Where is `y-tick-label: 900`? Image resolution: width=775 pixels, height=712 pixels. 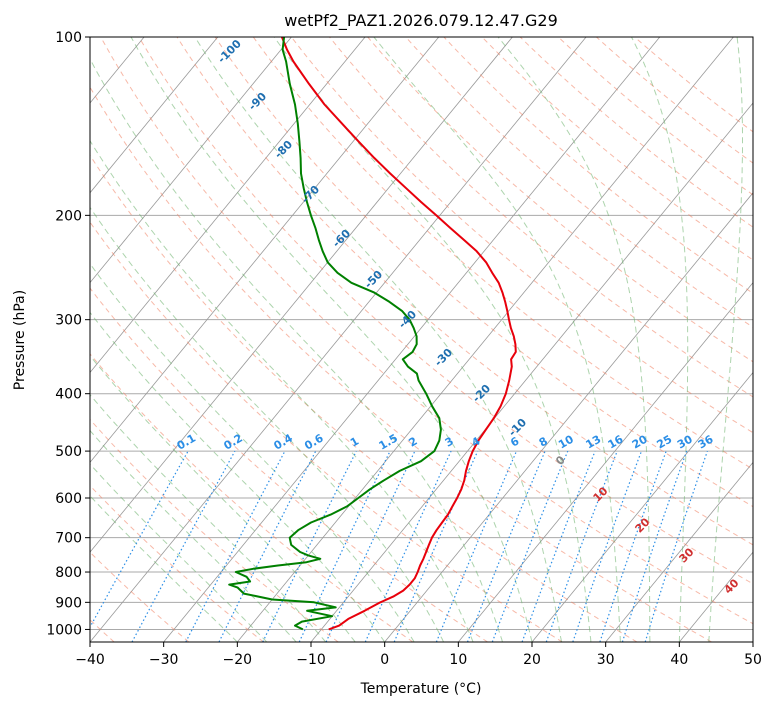 y-tick-label: 900 is located at coordinates (68, 603).